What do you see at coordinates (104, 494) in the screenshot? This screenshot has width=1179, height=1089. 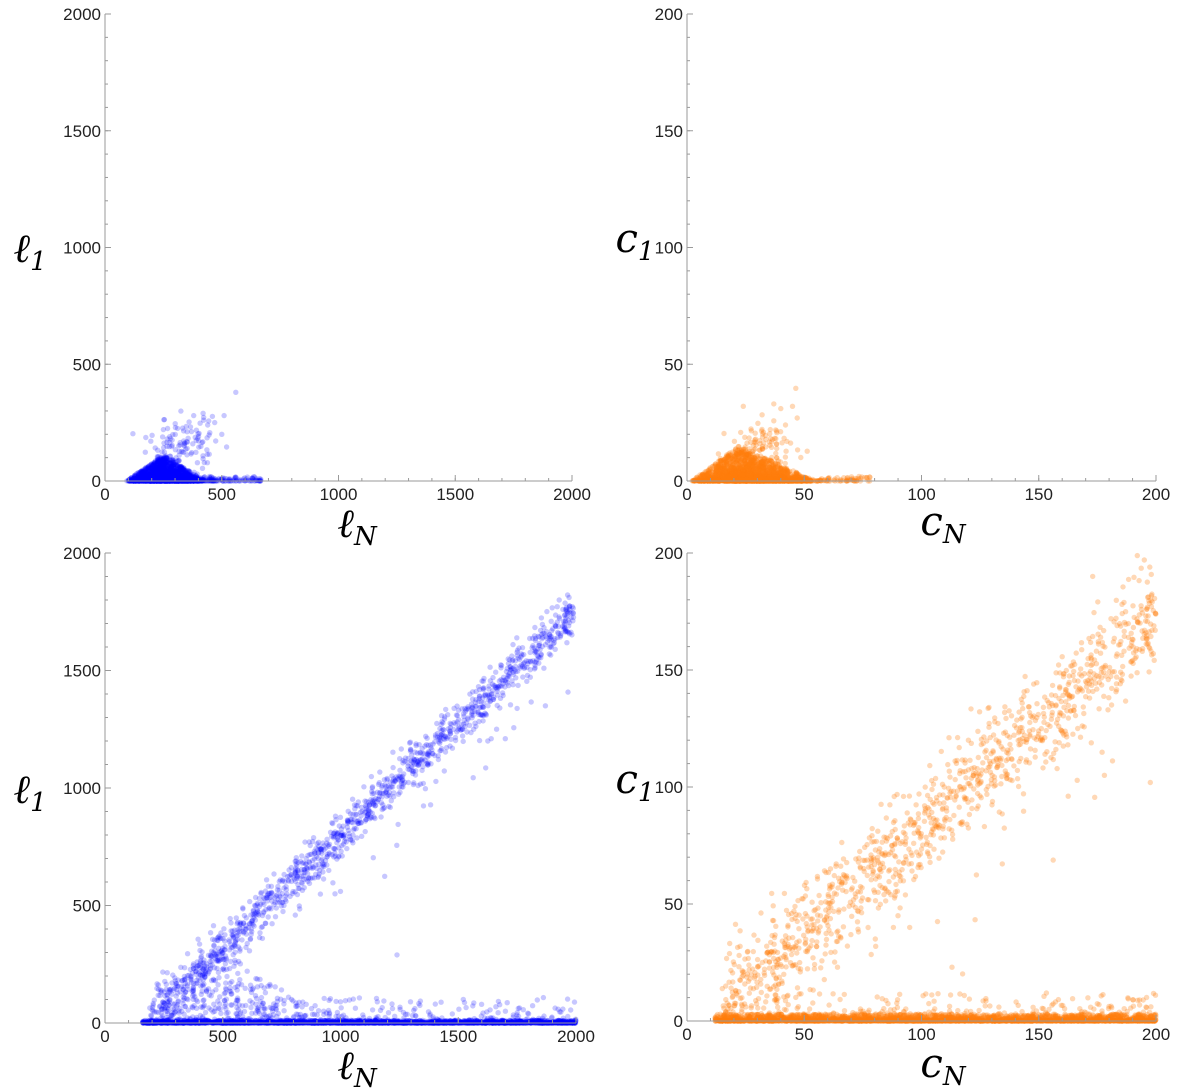 I see `x-tick-label: 0` at bounding box center [104, 494].